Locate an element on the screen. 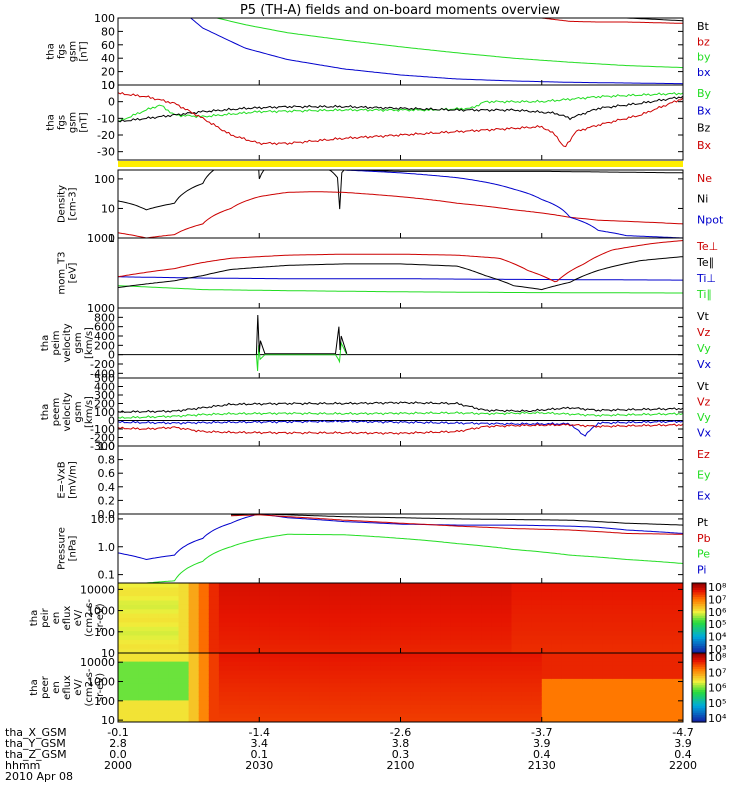 Image resolution: width=750 pixels, height=800 pixels. y-tick-label: 10000 is located at coordinates (97, 589).